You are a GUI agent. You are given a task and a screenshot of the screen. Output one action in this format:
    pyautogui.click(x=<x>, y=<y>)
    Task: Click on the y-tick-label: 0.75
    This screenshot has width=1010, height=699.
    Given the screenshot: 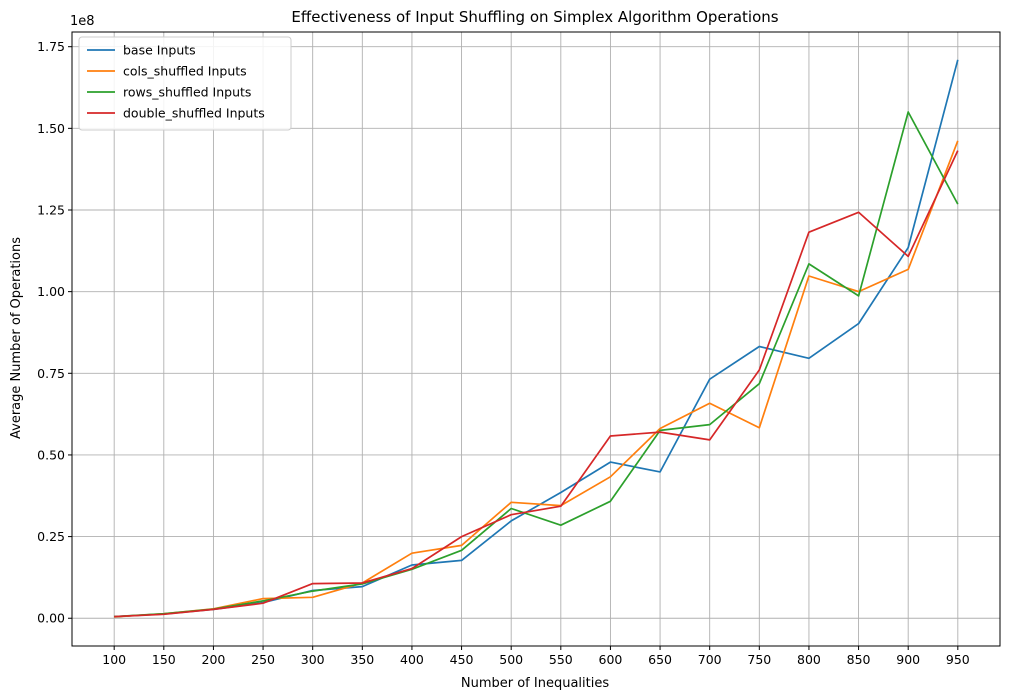 What is the action you would take?
    pyautogui.click(x=51, y=373)
    